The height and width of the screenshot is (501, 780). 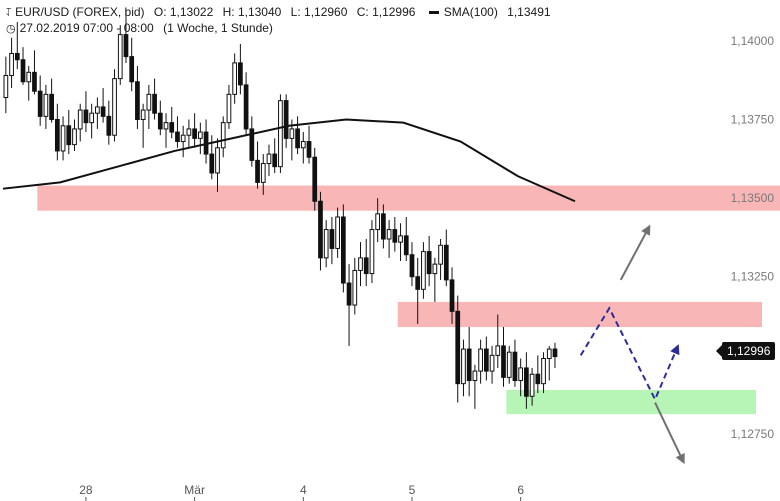 I want to click on sma-label: SMA(100), so click(x=470, y=12).